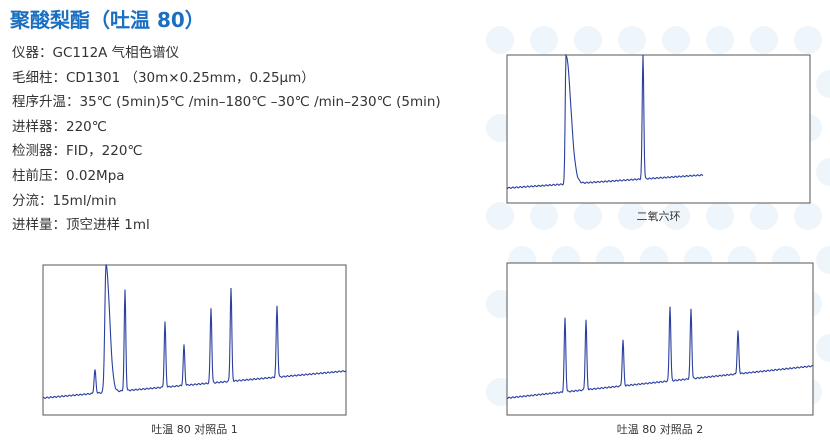 The width and height of the screenshot is (830, 444). What do you see at coordinates (39, 176) in the screenshot?
I see `spec-label: 柱前压：` at bounding box center [39, 176].